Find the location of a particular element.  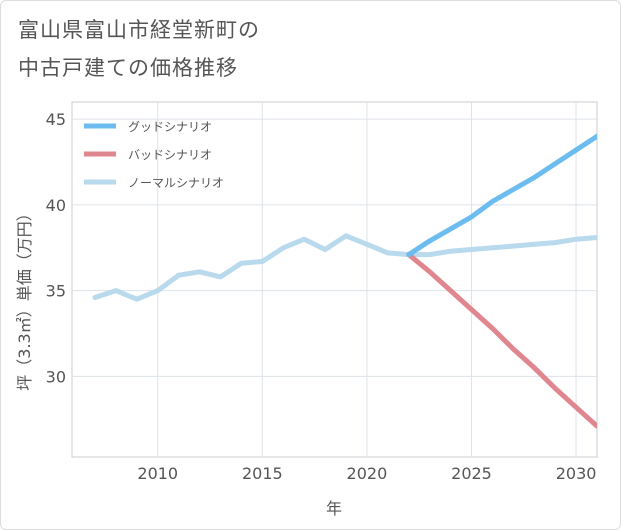

y-tick-label: 45 is located at coordinates (56, 119).